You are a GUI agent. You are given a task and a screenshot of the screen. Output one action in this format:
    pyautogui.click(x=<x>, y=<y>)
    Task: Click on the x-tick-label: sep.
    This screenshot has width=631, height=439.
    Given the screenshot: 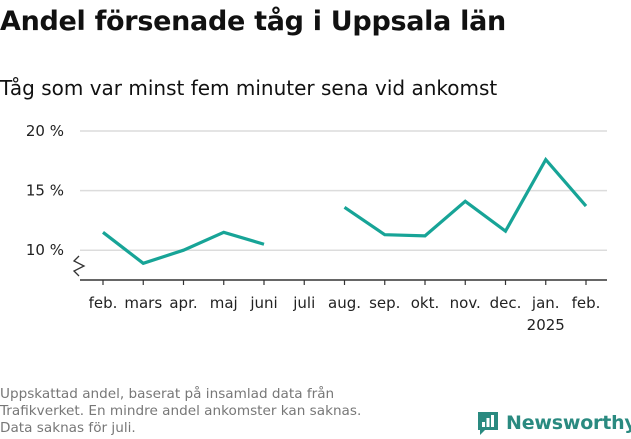 What is the action you would take?
    pyautogui.click(x=384, y=303)
    